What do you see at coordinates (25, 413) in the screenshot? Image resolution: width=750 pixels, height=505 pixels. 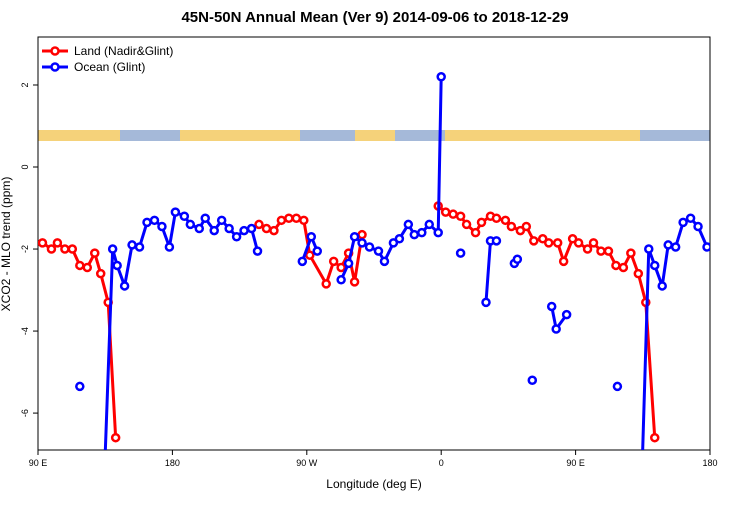 I see `y-tick-label: -6` at bounding box center [25, 413].